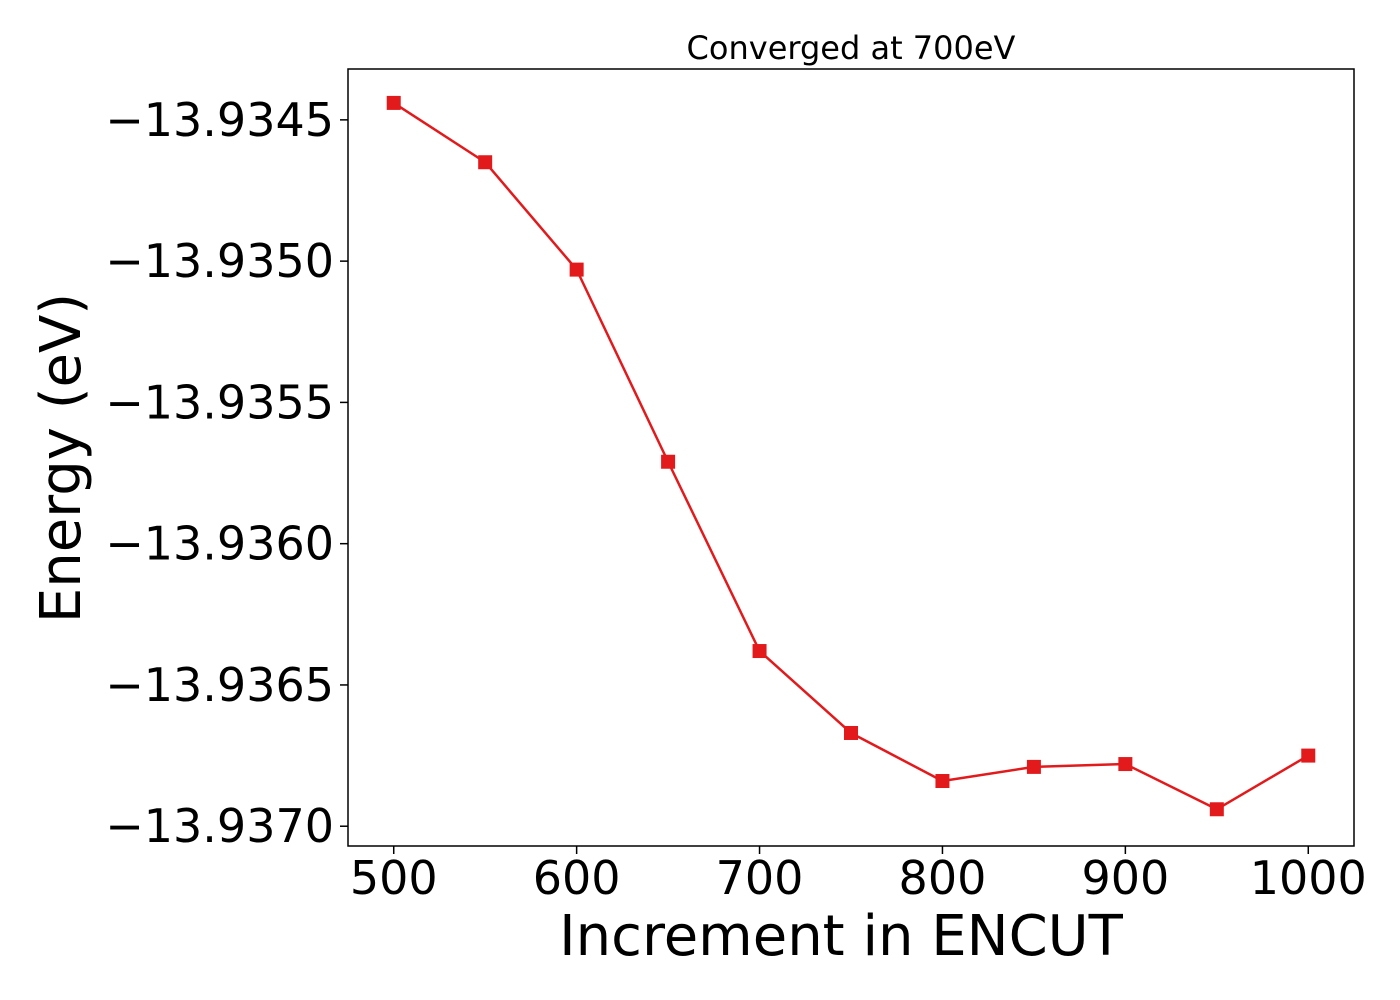 The image size is (1400, 1000). Describe the element at coordinates (858, 875) in the screenshot. I see `x-axis: 500 600 700 800 900 1000` at that location.